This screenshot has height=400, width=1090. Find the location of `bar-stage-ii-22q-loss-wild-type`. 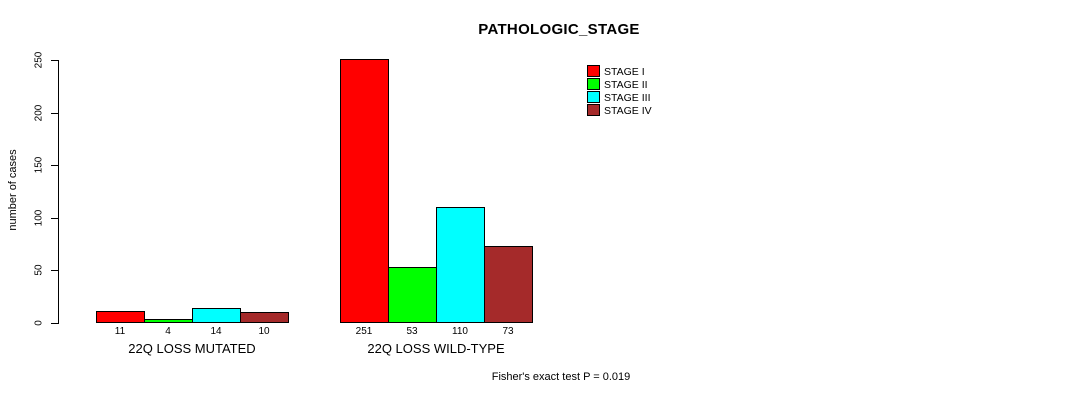

bar-stage-ii-22q-loss-wild-type is located at coordinates (412, 295).